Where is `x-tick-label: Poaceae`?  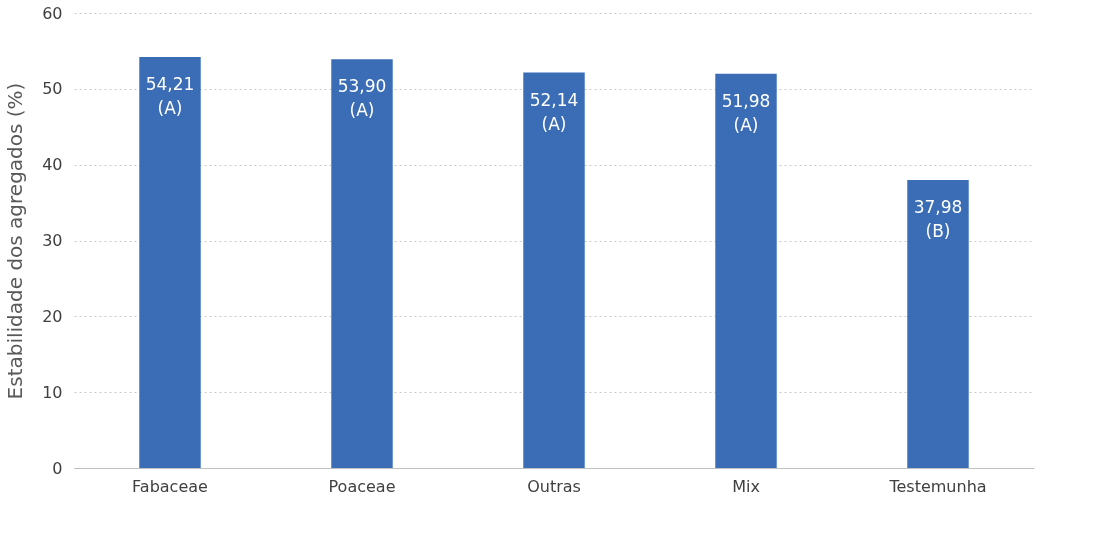 x-tick-label: Poaceae is located at coordinates (362, 486).